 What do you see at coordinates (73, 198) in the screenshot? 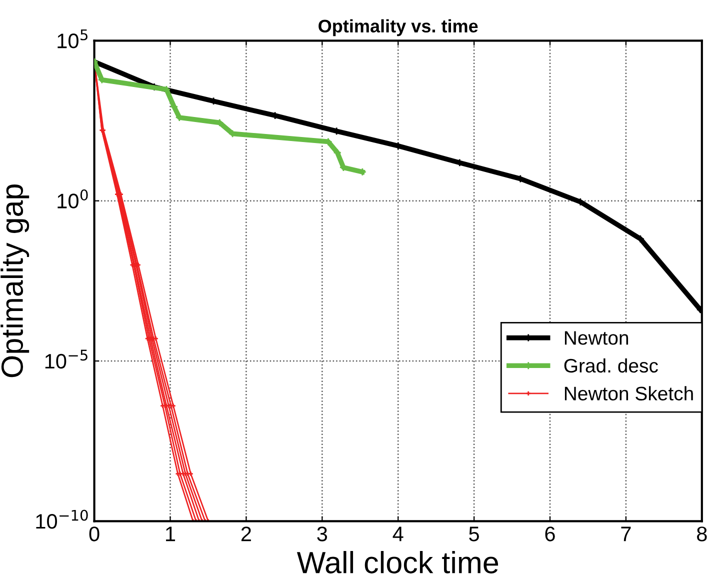
I see `y-tick-label: 10$^{0}$` at bounding box center [73, 198].